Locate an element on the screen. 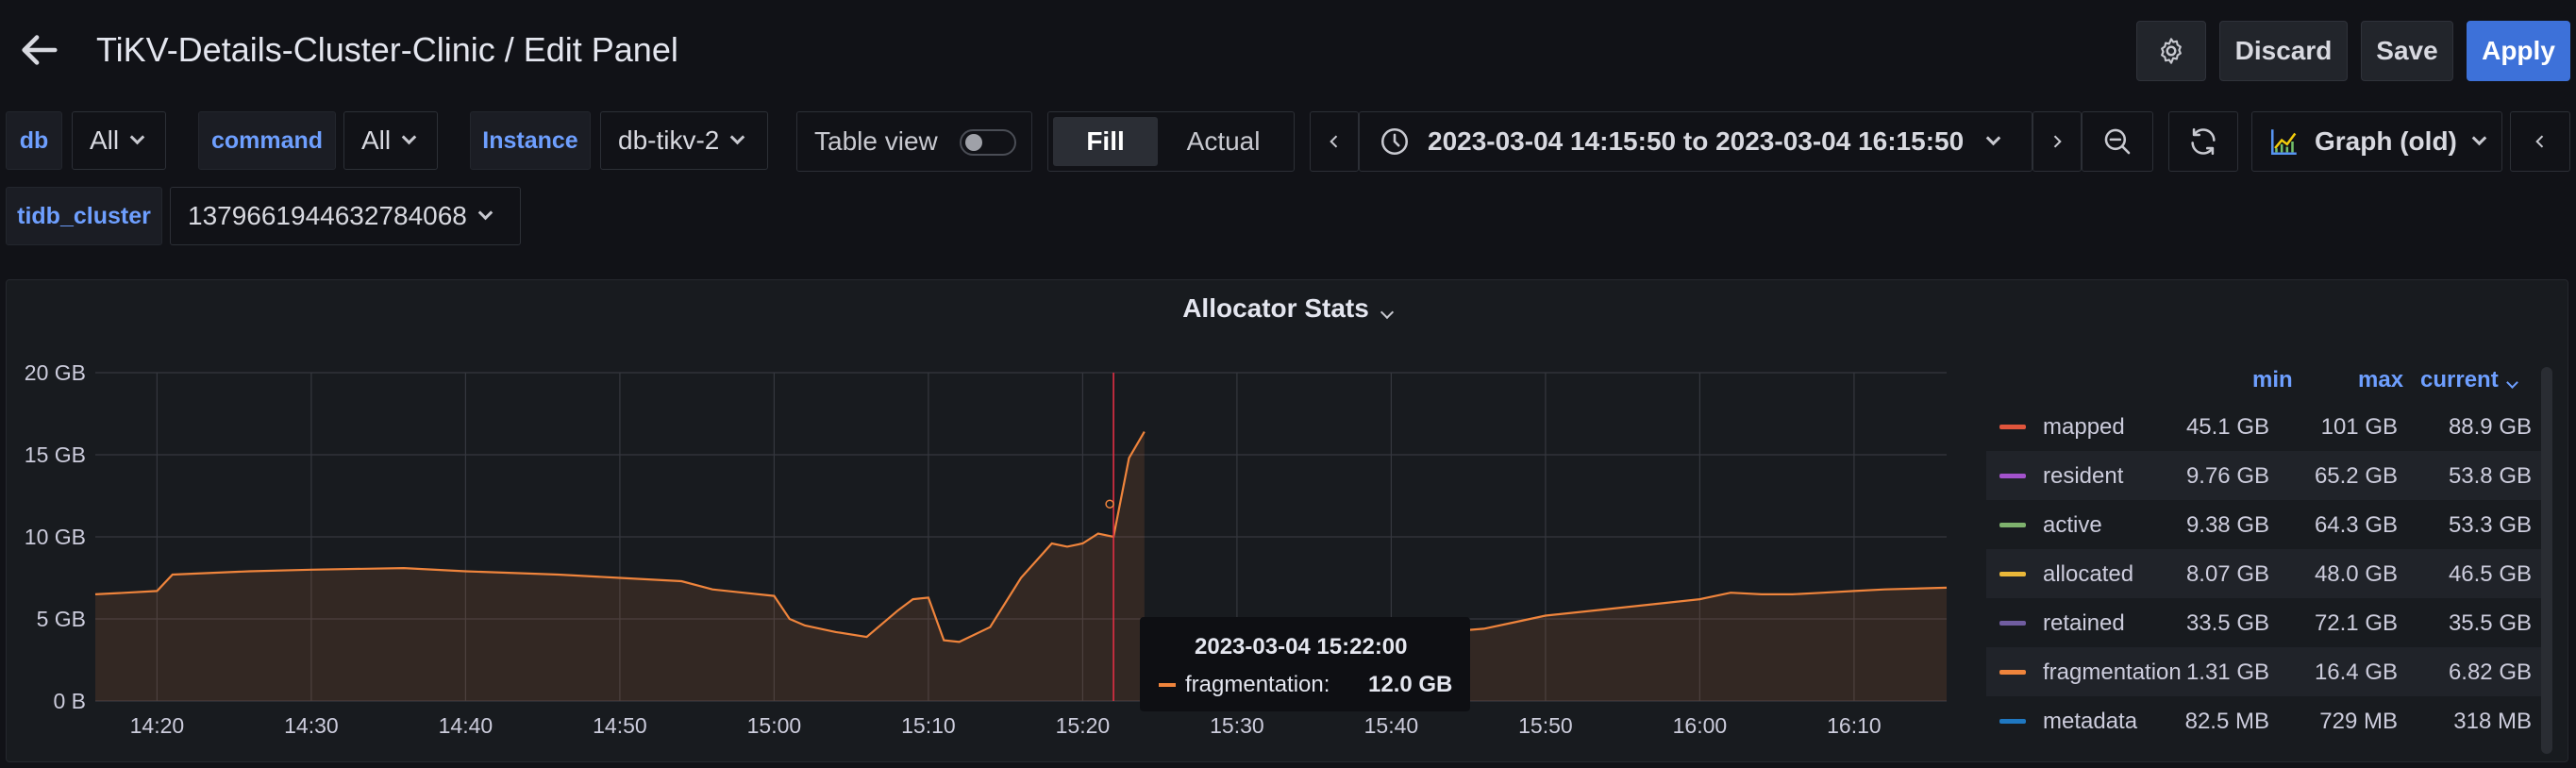  settings-button is located at coordinates (2171, 51).